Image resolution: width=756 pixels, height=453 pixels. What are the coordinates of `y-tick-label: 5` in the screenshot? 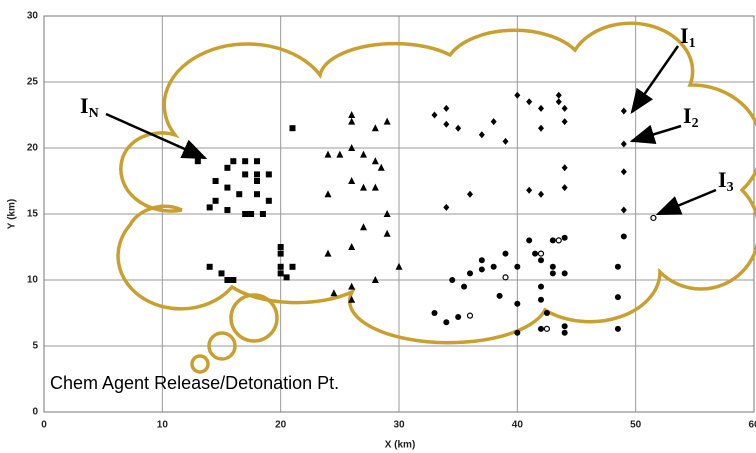 It's located at (35, 346).